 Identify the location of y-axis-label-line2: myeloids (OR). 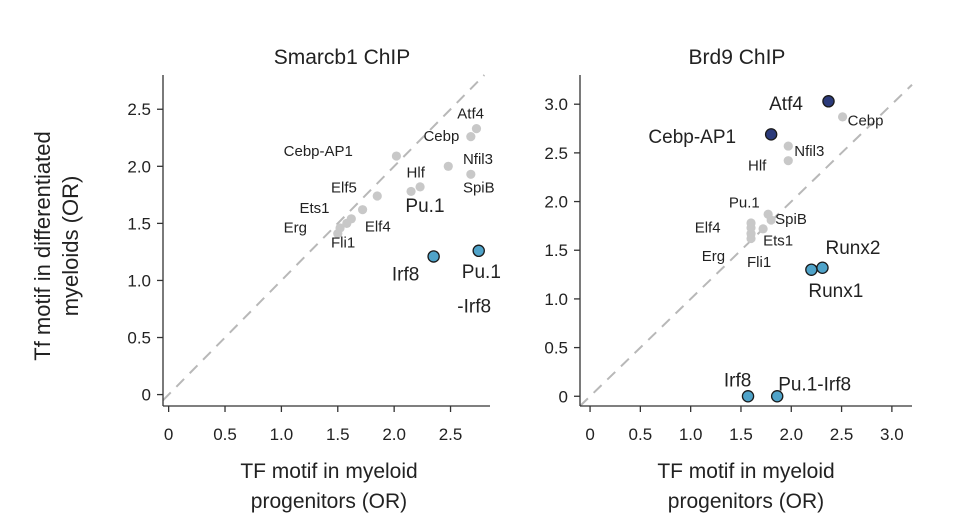
(70, 246).